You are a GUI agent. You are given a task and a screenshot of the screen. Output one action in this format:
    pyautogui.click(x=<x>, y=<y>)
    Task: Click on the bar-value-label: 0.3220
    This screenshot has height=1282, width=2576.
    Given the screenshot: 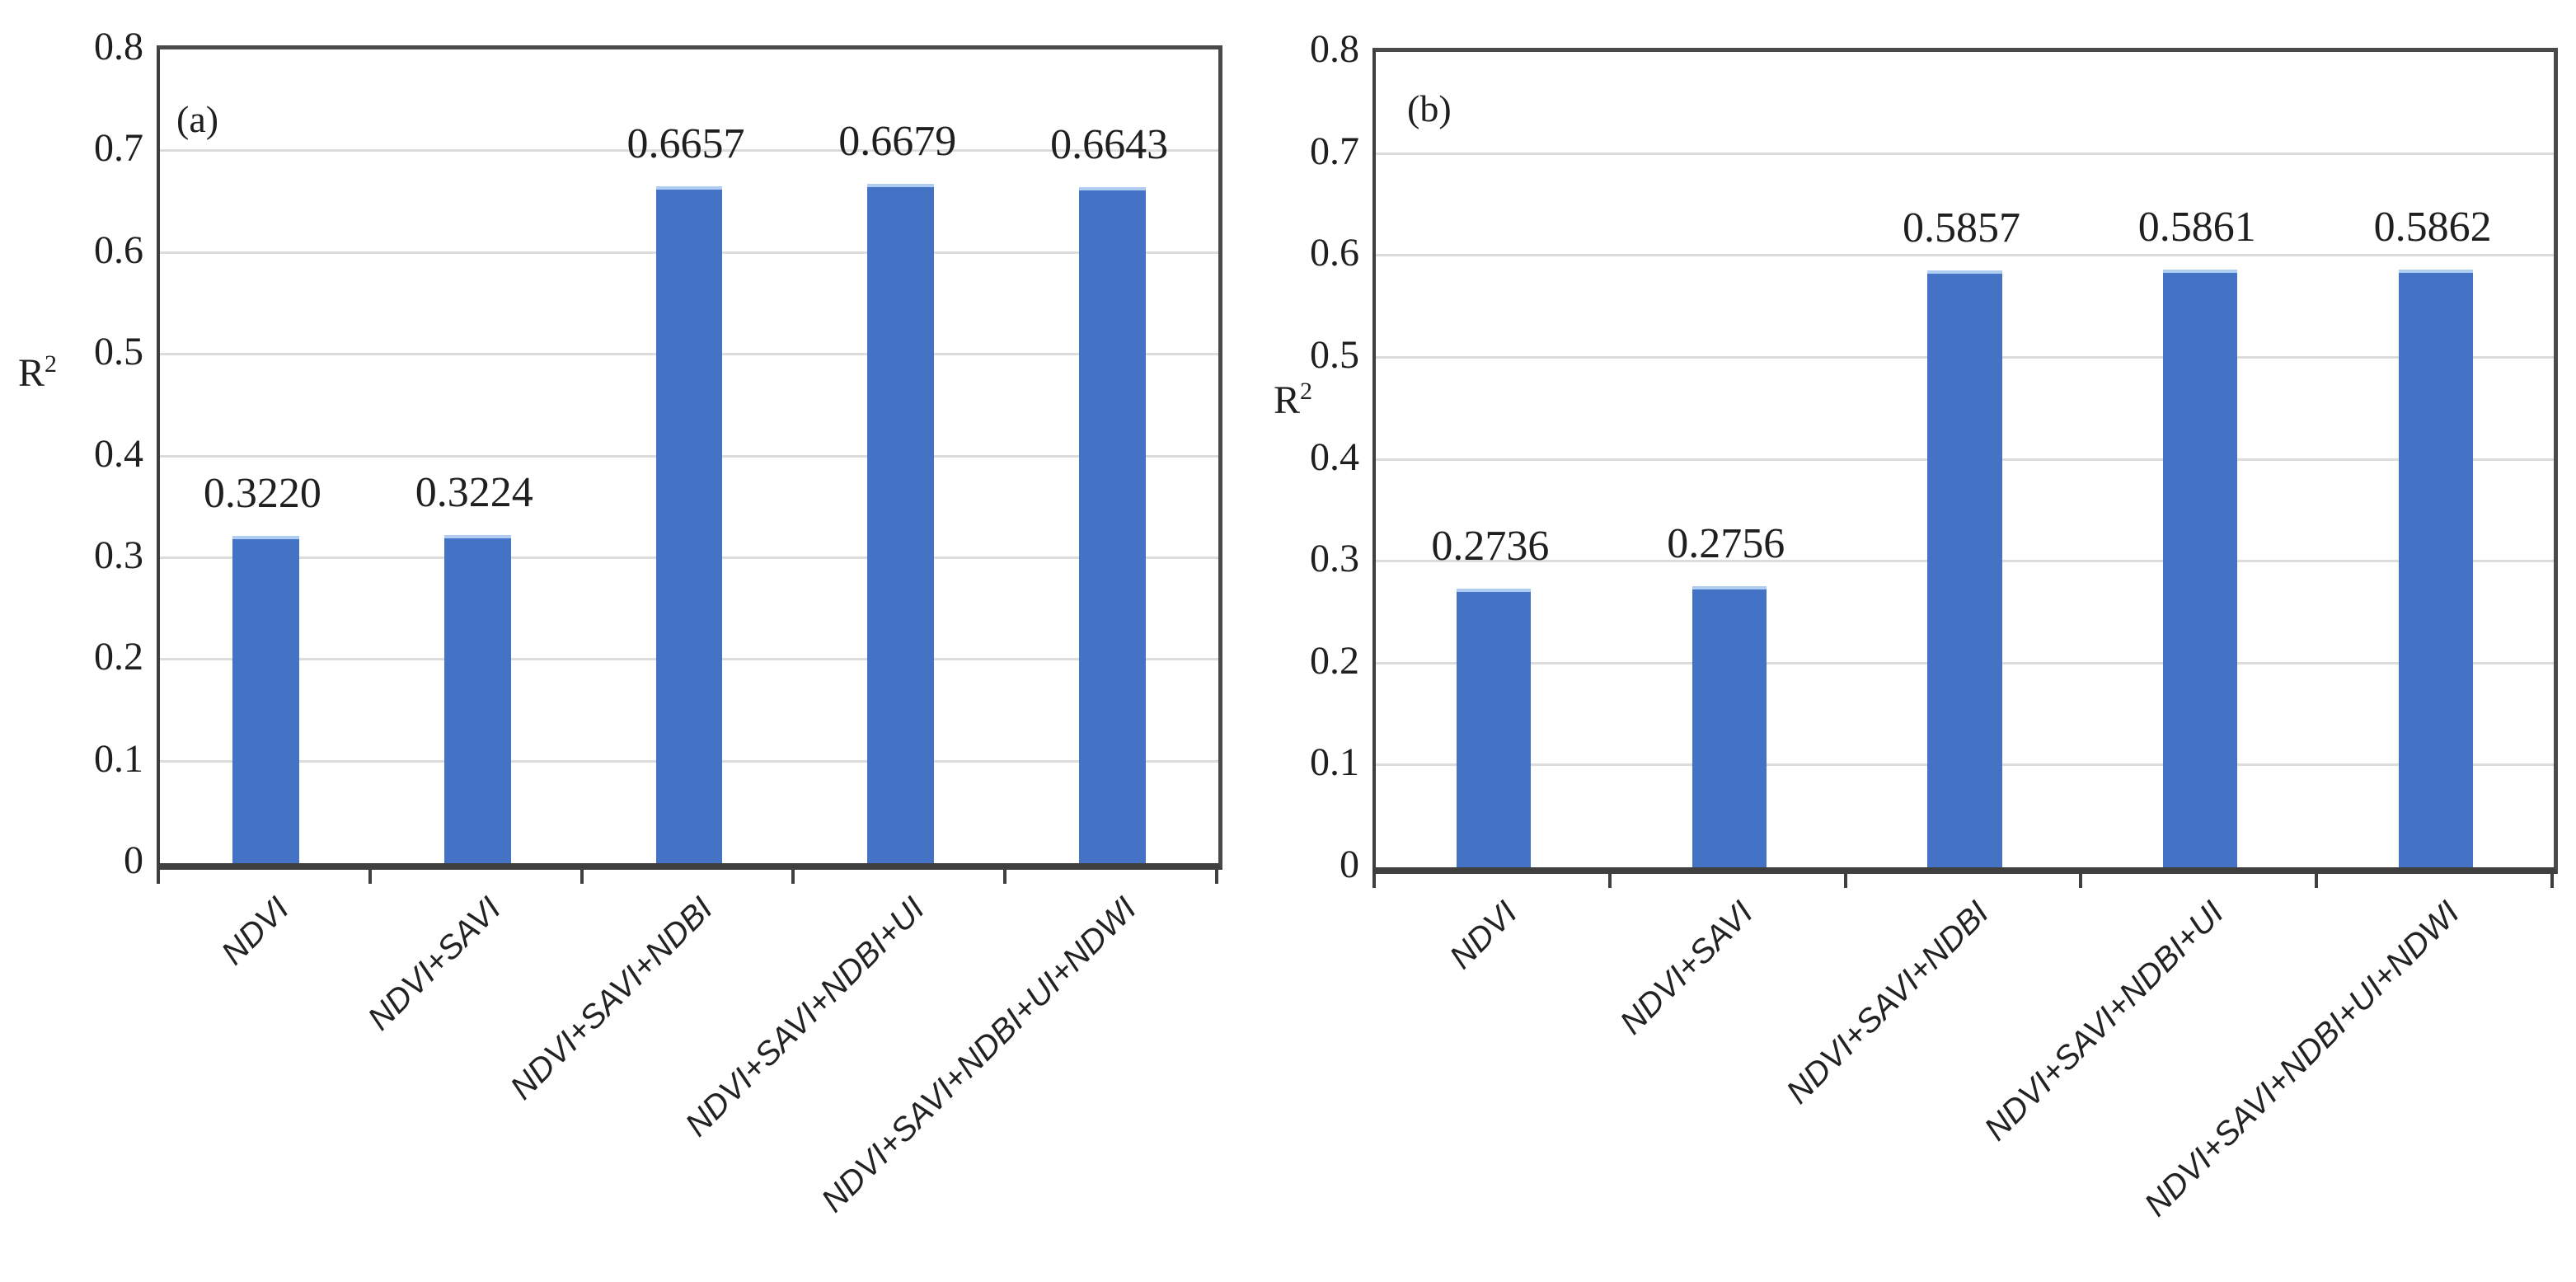 What is the action you would take?
    pyautogui.click(x=262, y=493)
    